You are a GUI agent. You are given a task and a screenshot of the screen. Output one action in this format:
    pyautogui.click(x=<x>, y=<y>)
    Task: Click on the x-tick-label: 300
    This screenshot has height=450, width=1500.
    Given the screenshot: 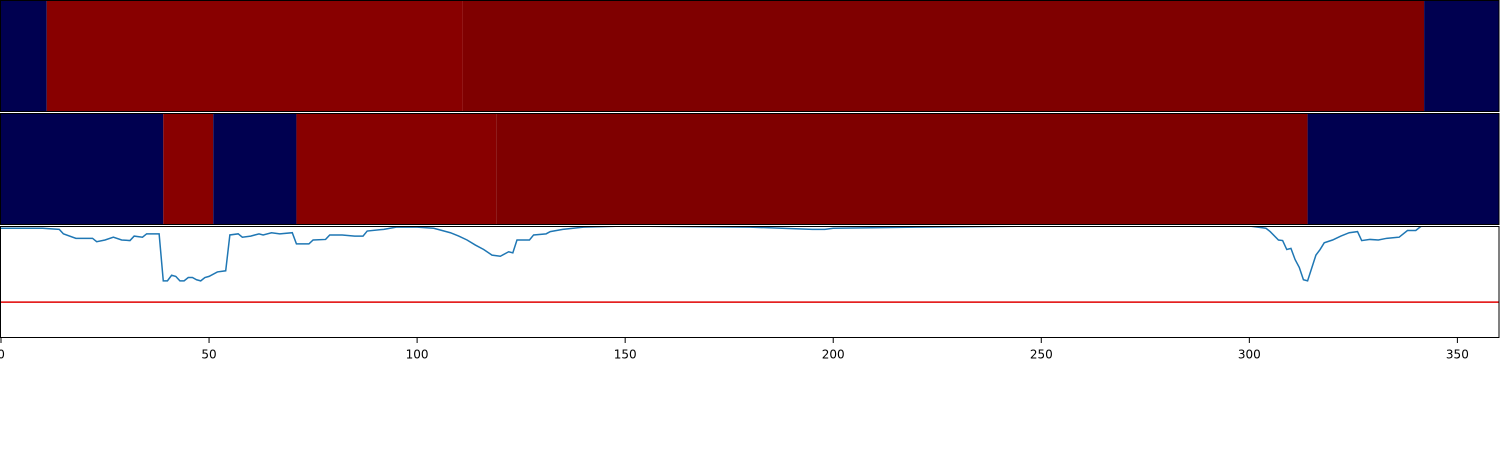 What is the action you would take?
    pyautogui.click(x=1249, y=355)
    